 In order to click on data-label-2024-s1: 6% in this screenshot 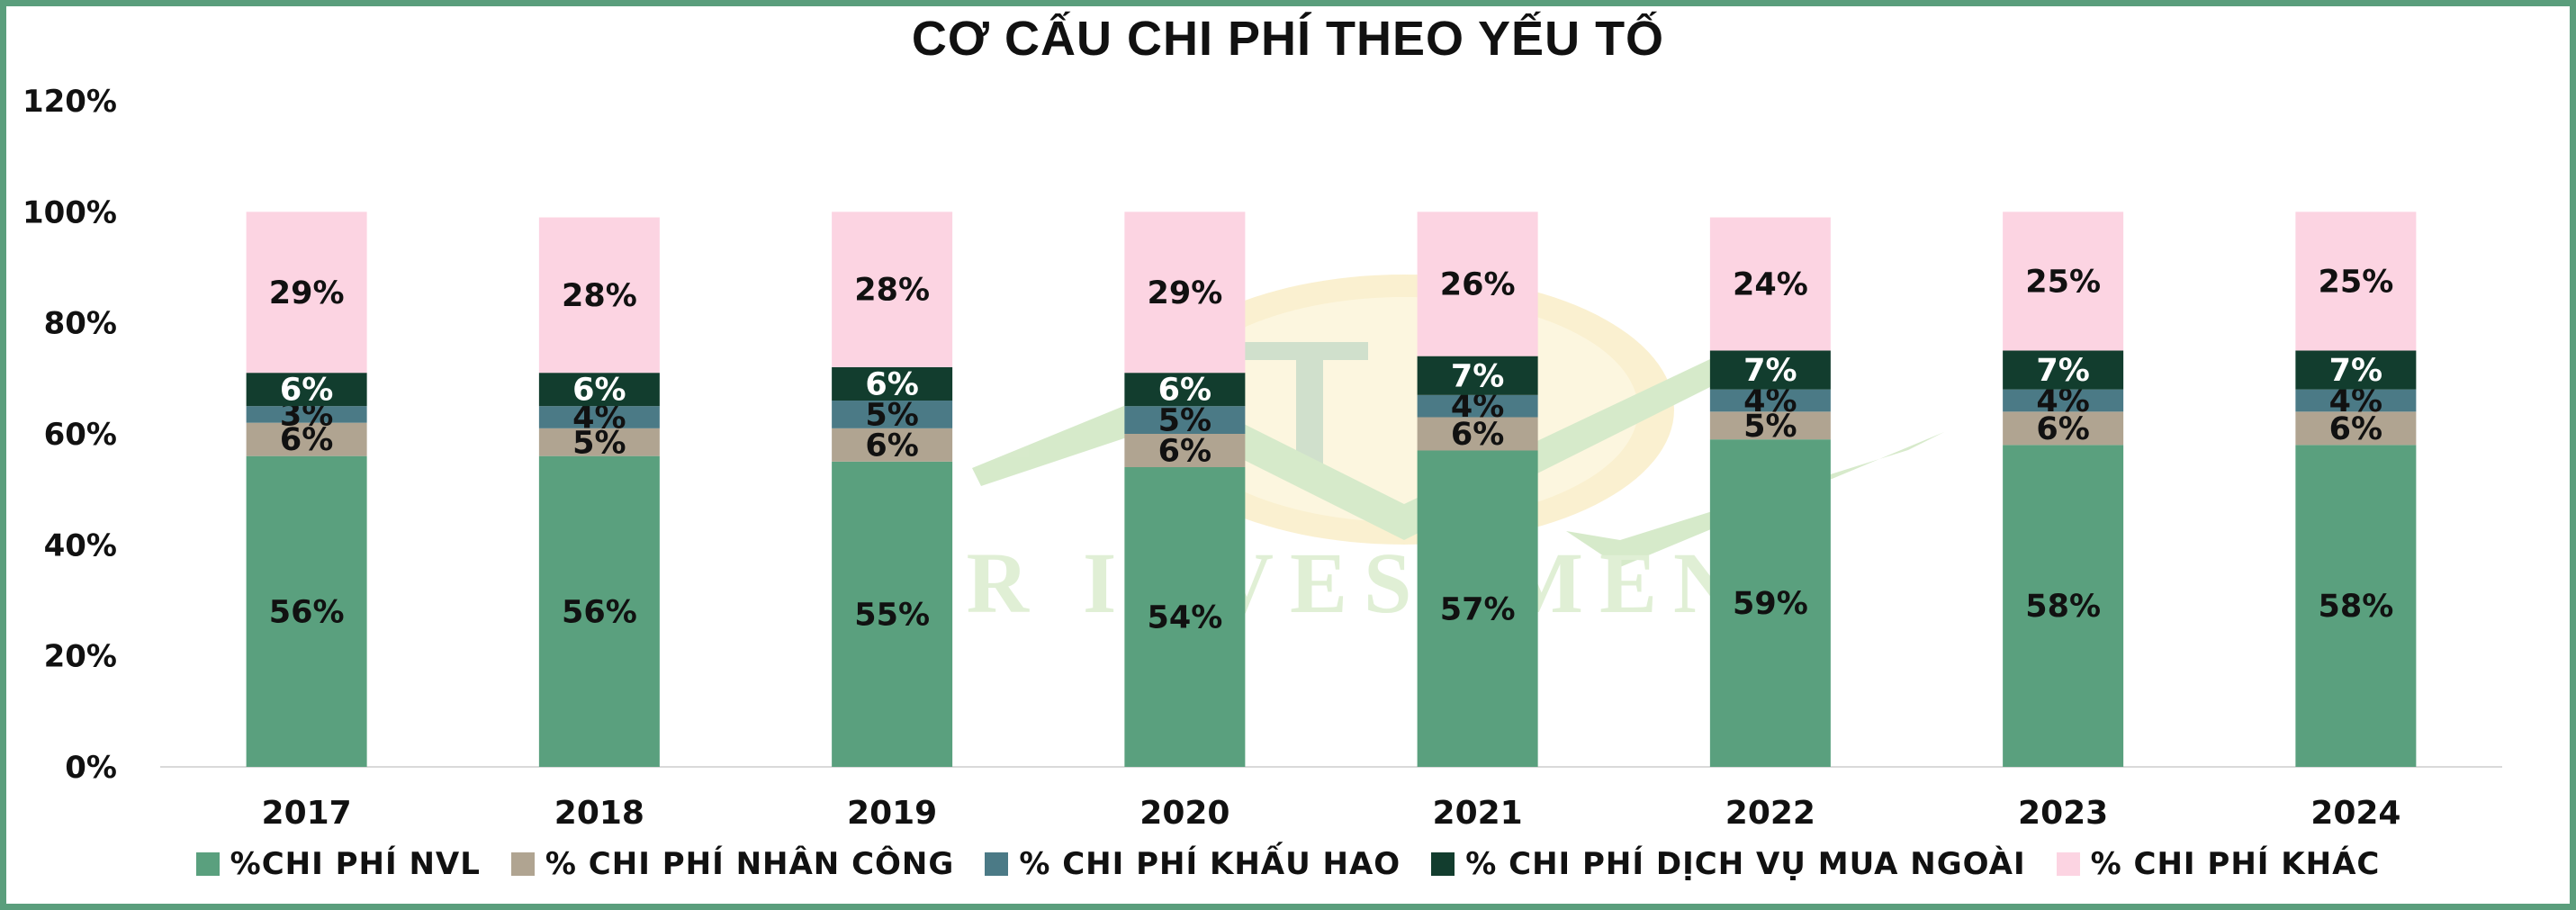, I will do `click(2355, 429)`.